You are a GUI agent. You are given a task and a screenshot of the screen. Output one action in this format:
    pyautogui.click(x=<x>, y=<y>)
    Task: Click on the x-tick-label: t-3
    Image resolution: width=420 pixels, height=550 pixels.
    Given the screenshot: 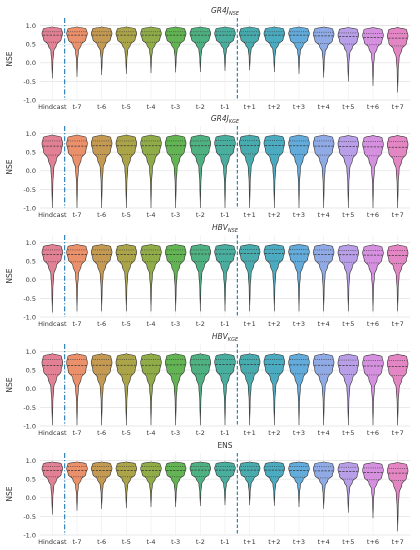 What is the action you would take?
    pyautogui.click(x=175, y=542)
    